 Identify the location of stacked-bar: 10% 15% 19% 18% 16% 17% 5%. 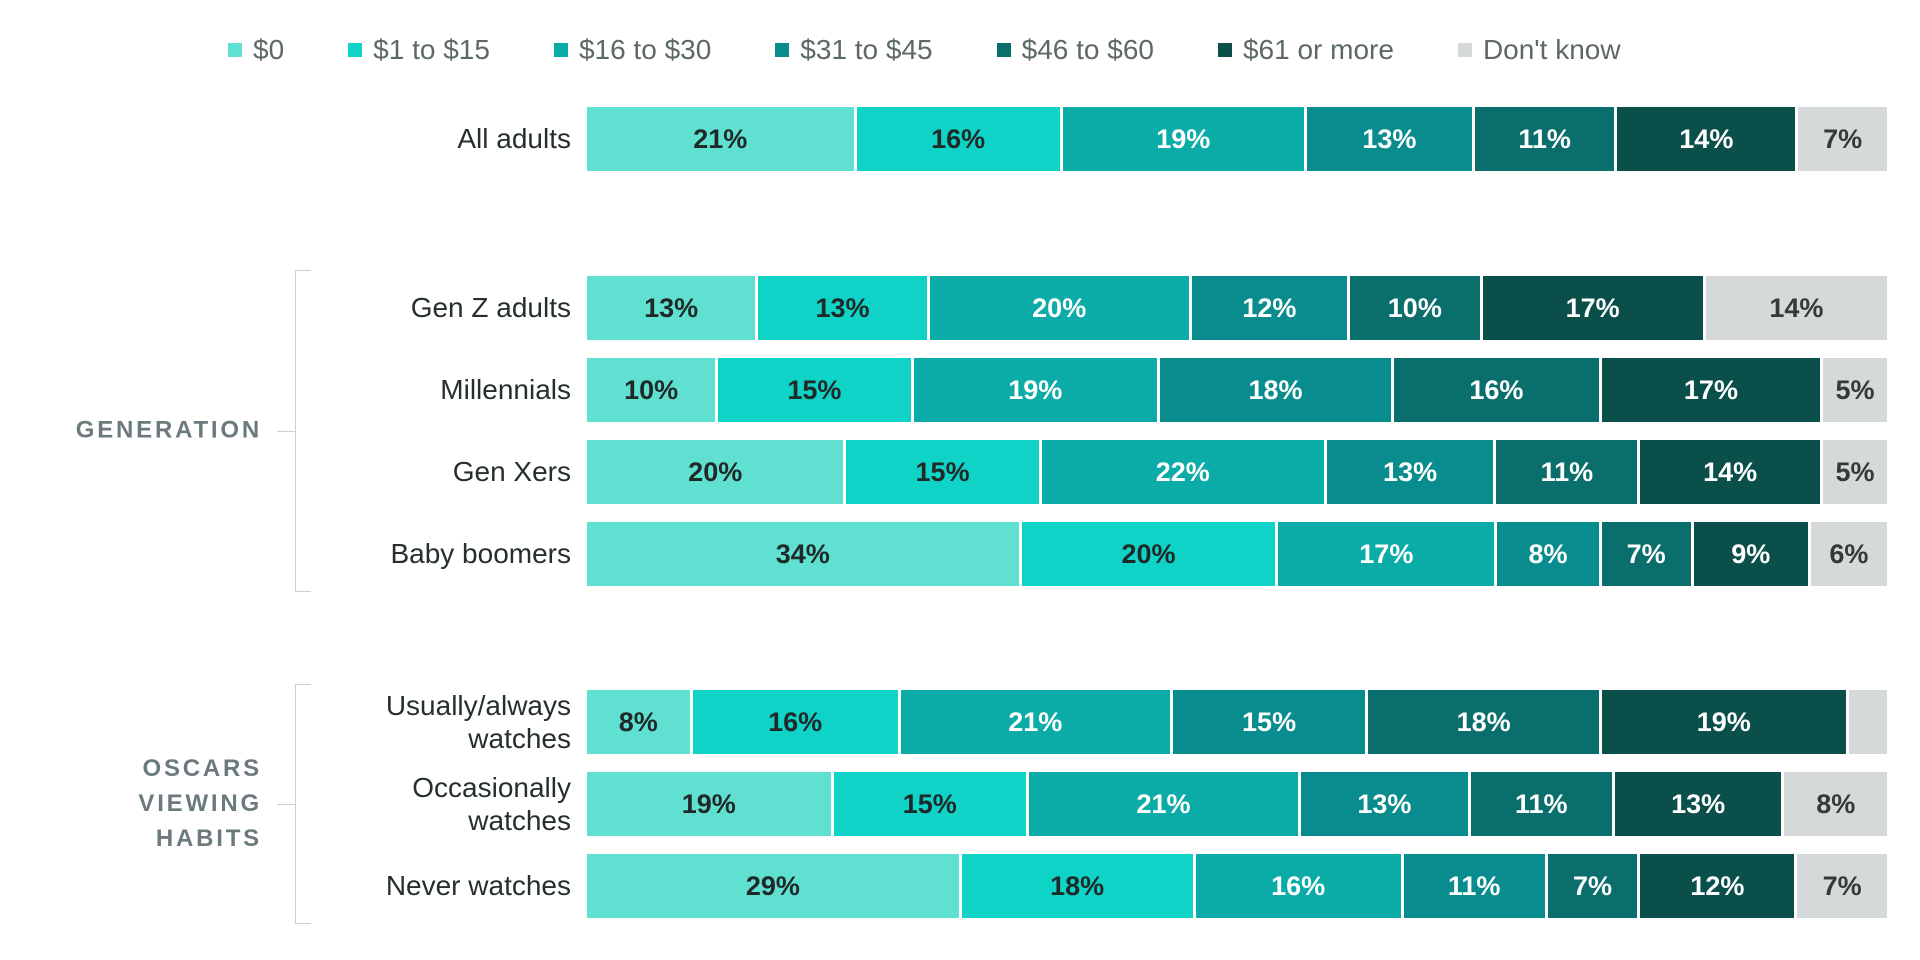
(1237, 390).